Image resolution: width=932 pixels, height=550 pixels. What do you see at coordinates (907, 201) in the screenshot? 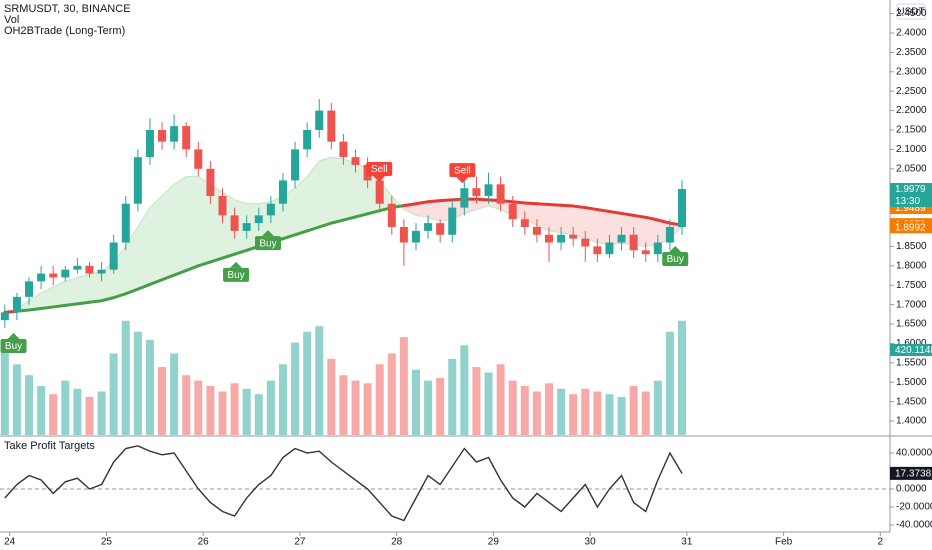
I see `countdown: 13:30` at bounding box center [907, 201].